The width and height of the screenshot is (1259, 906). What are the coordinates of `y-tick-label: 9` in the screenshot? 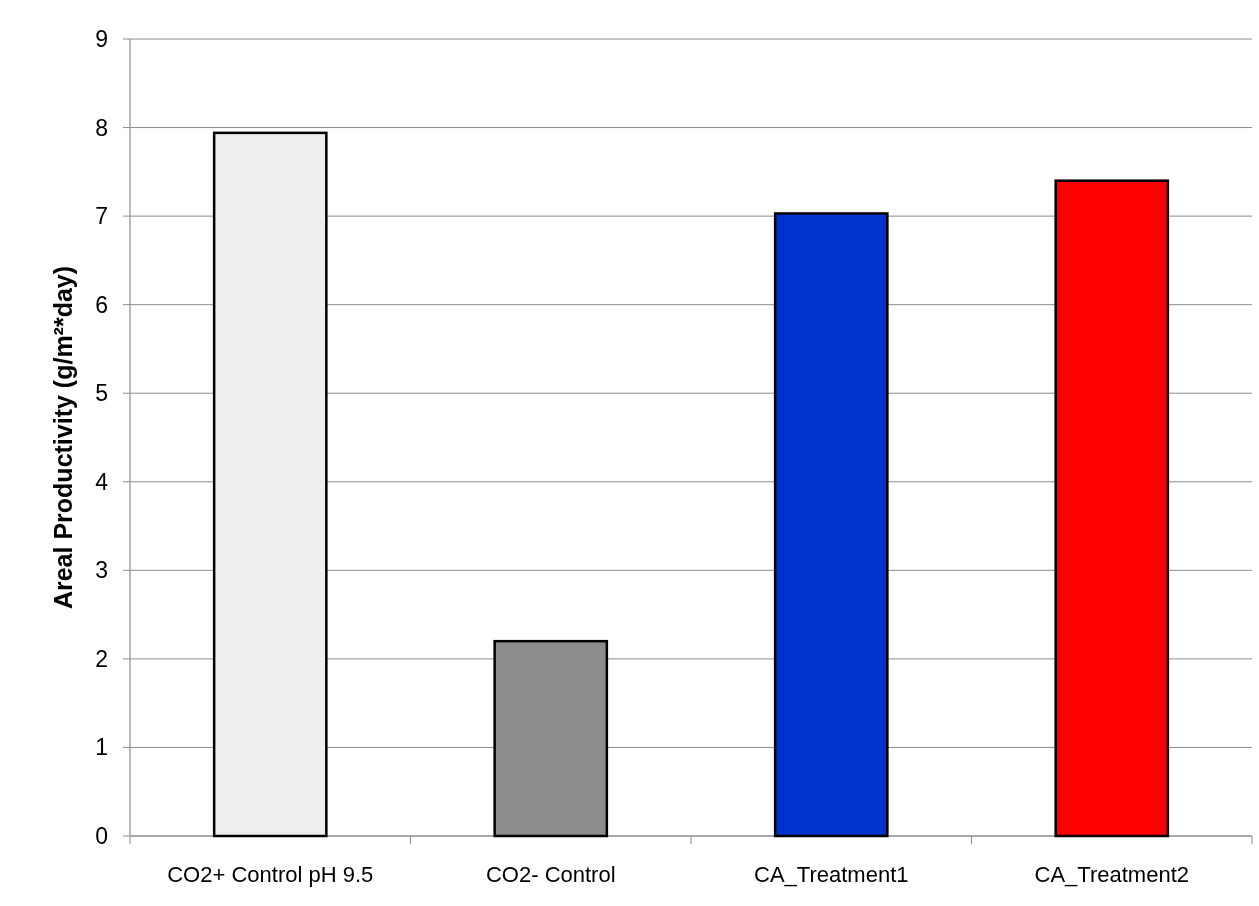 It's located at (101, 39).